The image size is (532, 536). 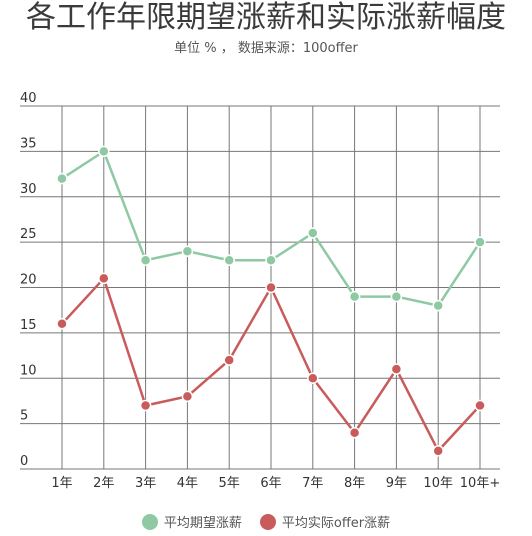 What do you see at coordinates (336, 523) in the screenshot?
I see `legend-label-actual: 平均实际offer涨薪` at bounding box center [336, 523].